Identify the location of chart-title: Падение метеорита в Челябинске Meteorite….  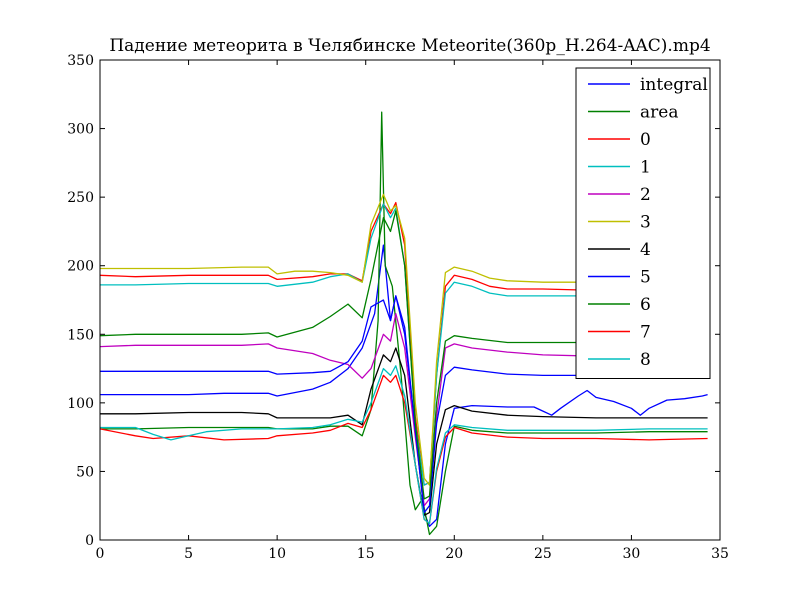
(409, 46).